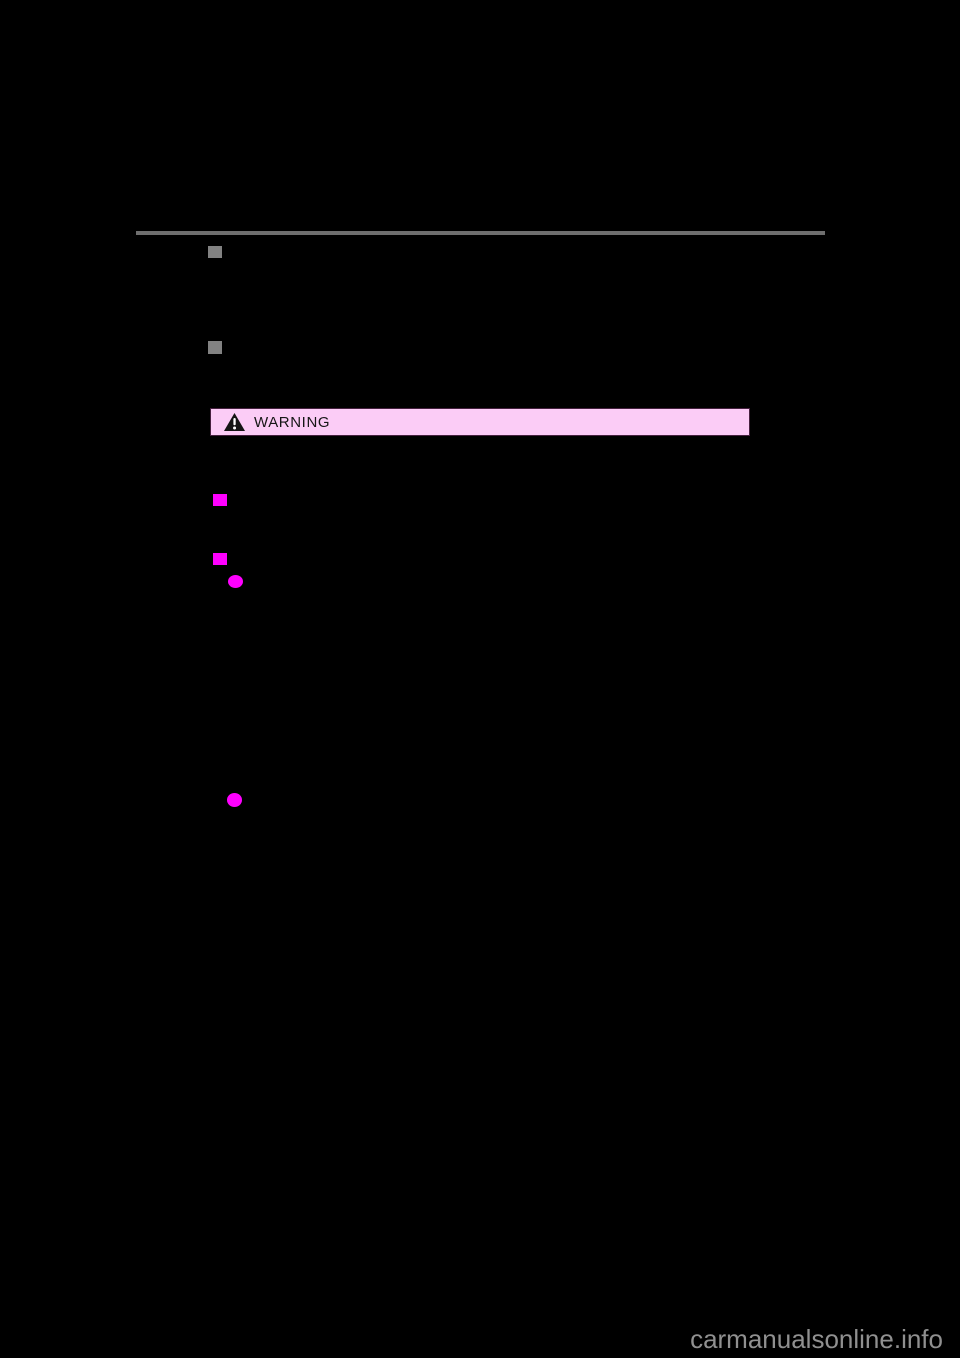 Image resolution: width=960 pixels, height=1358 pixels. What do you see at coordinates (292, 422) in the screenshot?
I see `warning-label: WARNING` at bounding box center [292, 422].